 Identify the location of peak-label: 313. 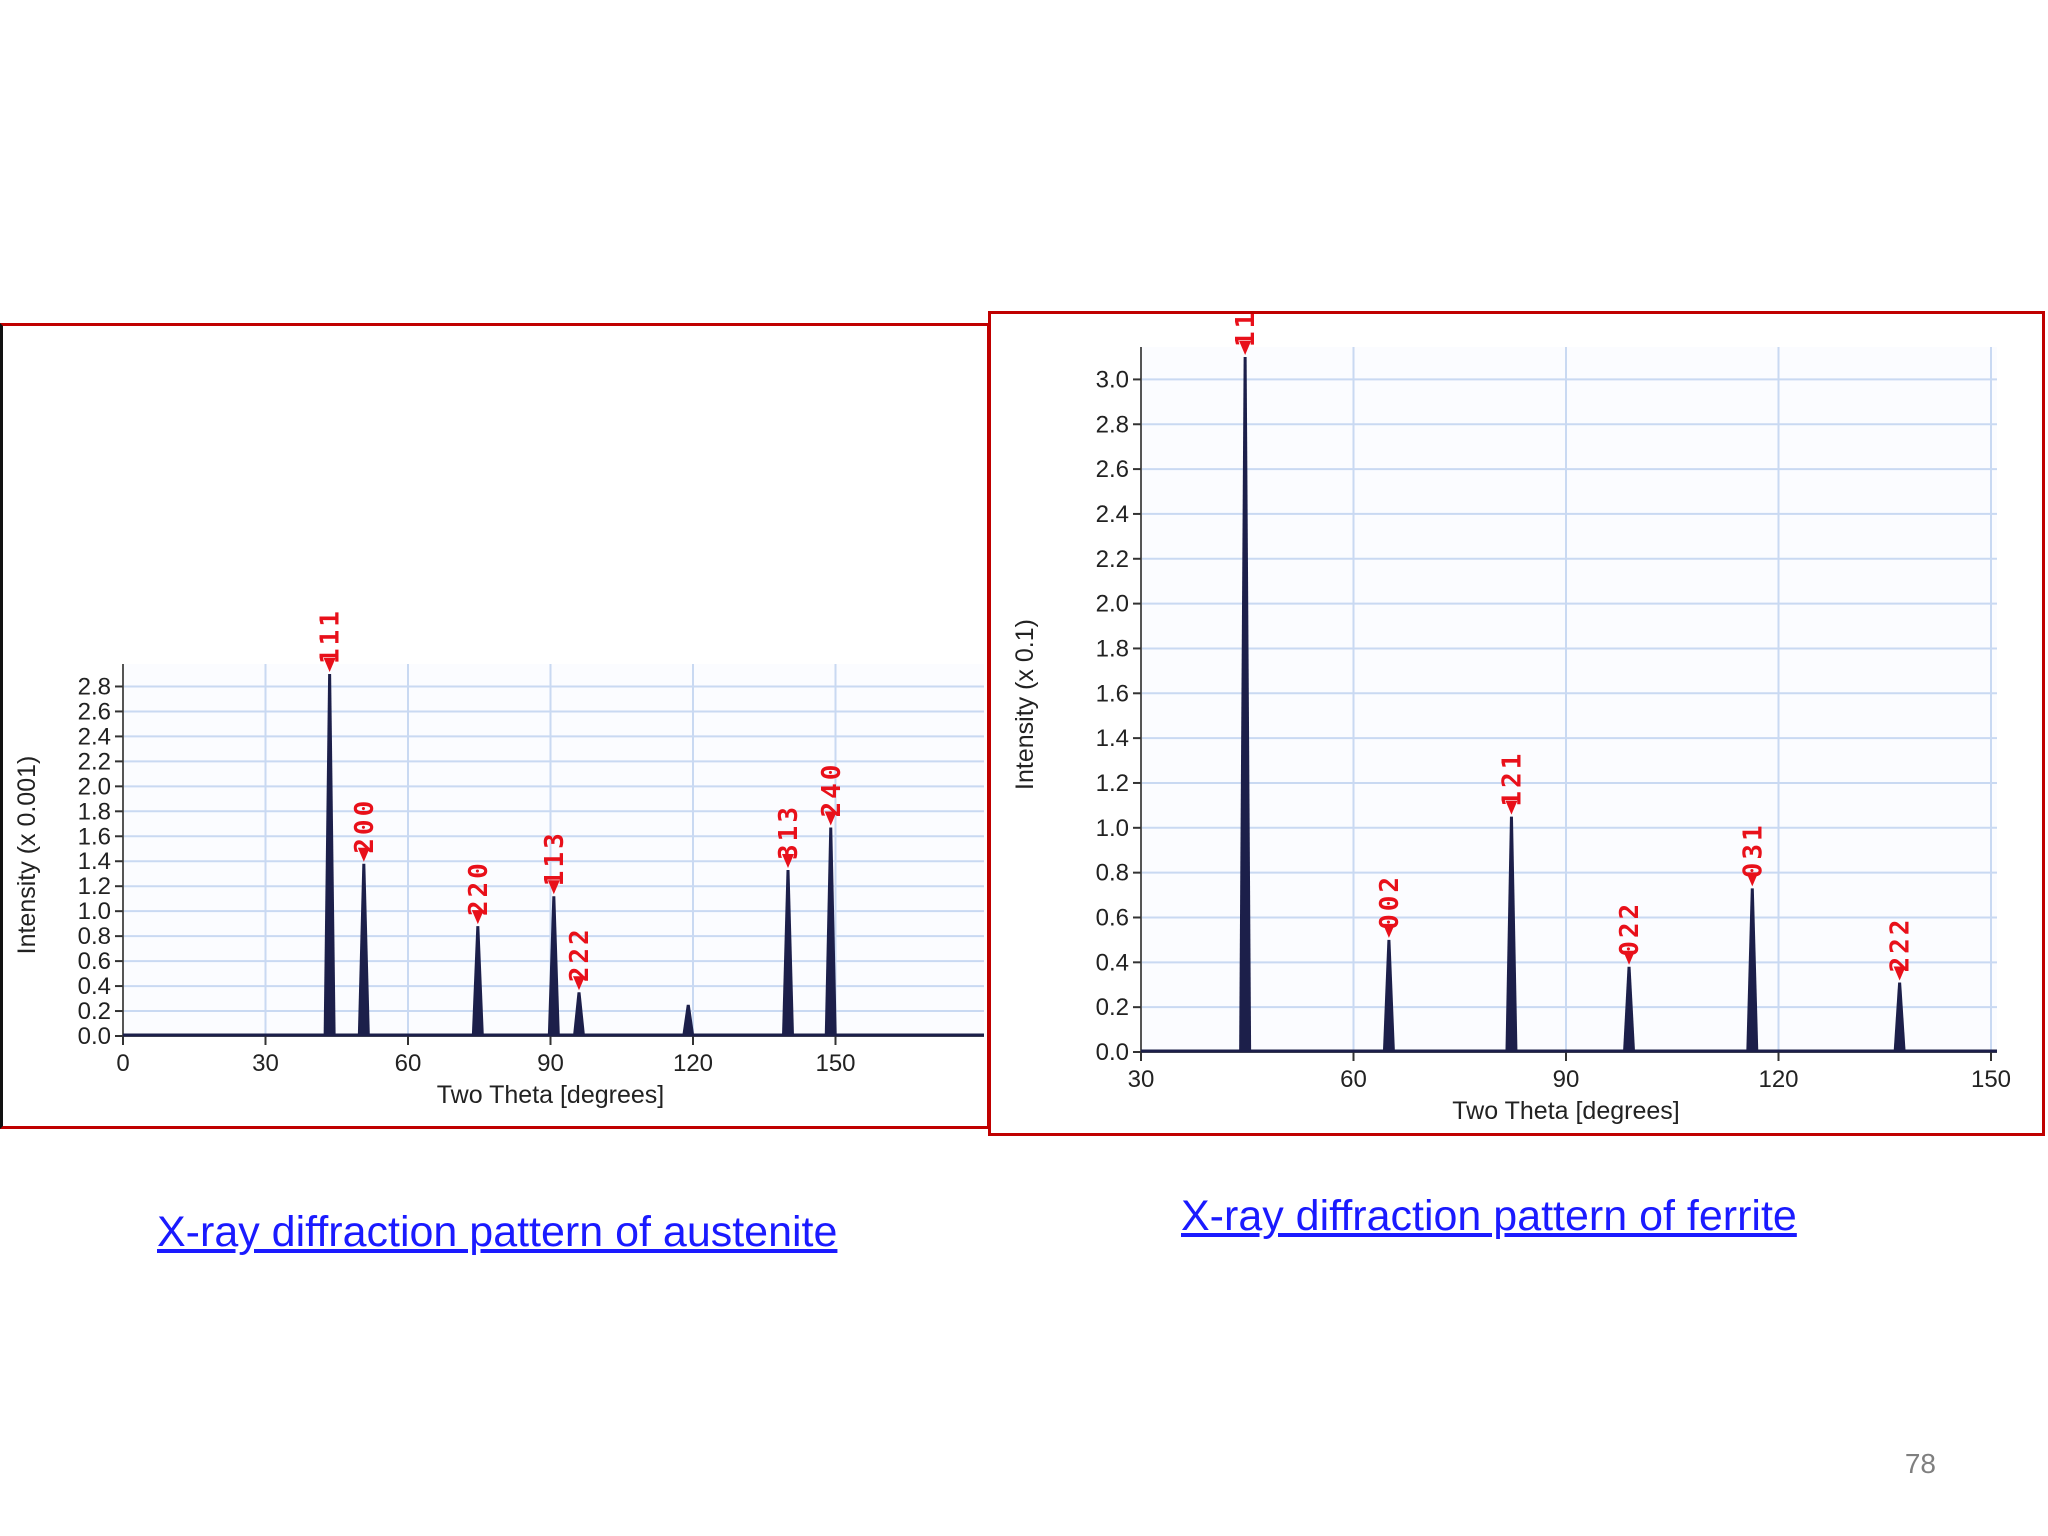
(789, 832).